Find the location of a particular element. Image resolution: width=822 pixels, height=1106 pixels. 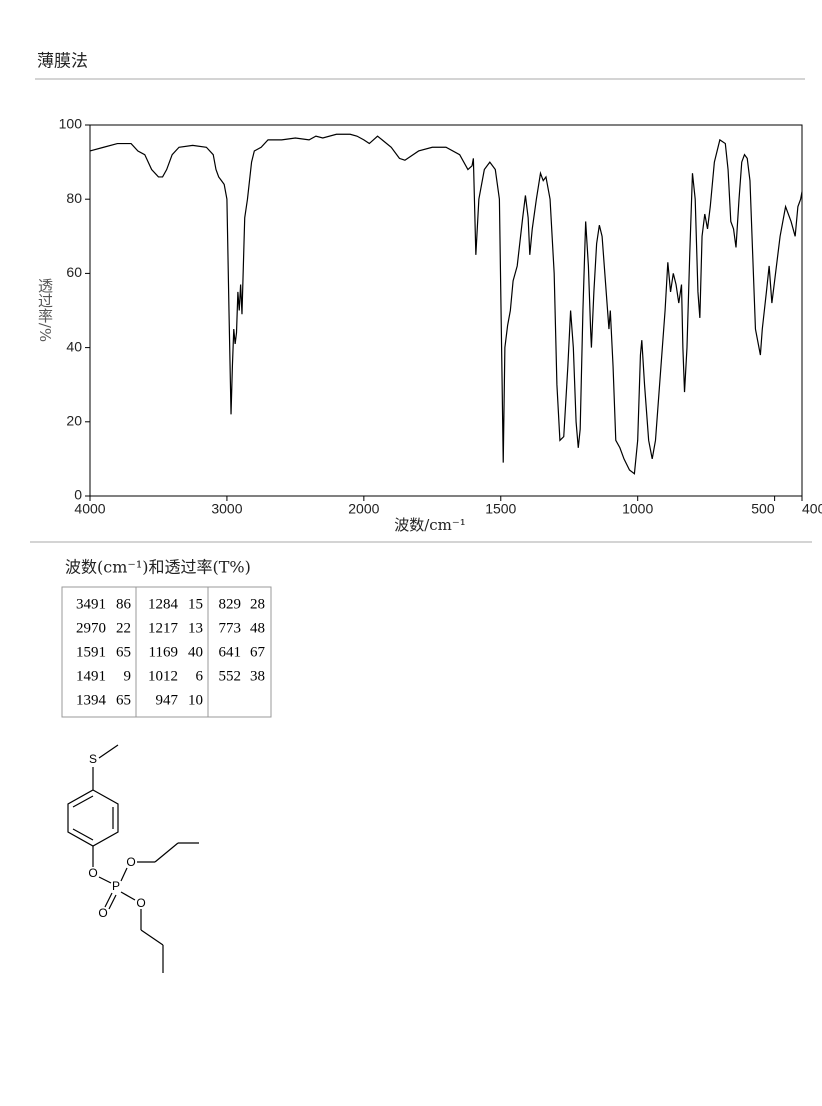

y-axis-label: 透过率/% is located at coordinates (45, 310).